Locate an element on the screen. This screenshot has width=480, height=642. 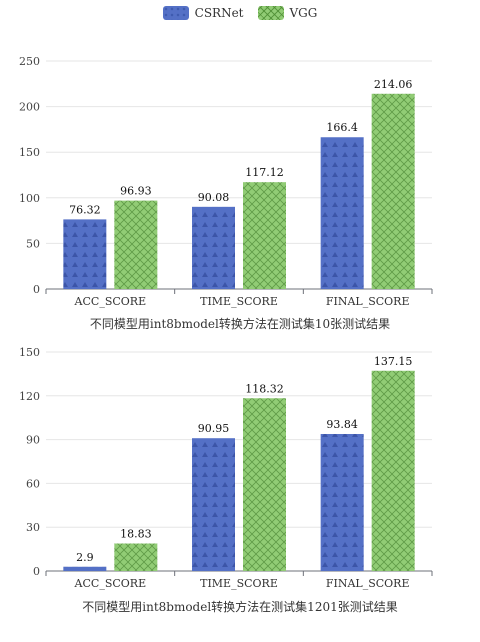
data-label: 90.95 is located at coordinates (214, 428).